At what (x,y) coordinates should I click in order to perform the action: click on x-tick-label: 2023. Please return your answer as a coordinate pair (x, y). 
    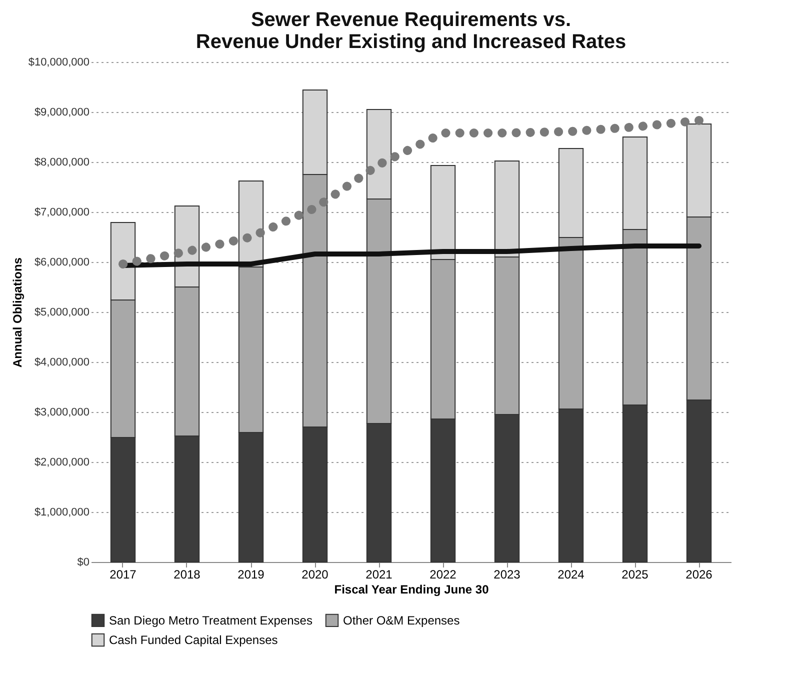
    Looking at the image, I should click on (507, 575).